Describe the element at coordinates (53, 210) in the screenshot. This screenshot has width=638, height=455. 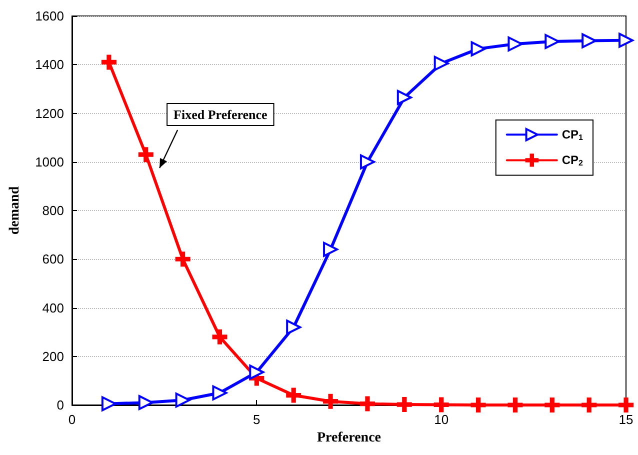
I see `y-tick-label: 800` at that location.